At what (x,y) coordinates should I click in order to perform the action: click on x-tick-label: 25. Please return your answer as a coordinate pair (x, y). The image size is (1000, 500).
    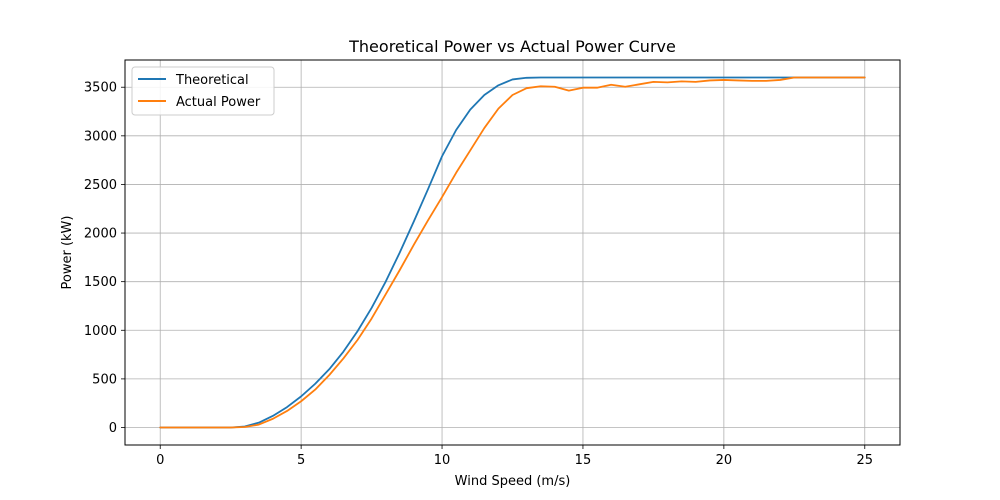
    Looking at the image, I should click on (864, 460).